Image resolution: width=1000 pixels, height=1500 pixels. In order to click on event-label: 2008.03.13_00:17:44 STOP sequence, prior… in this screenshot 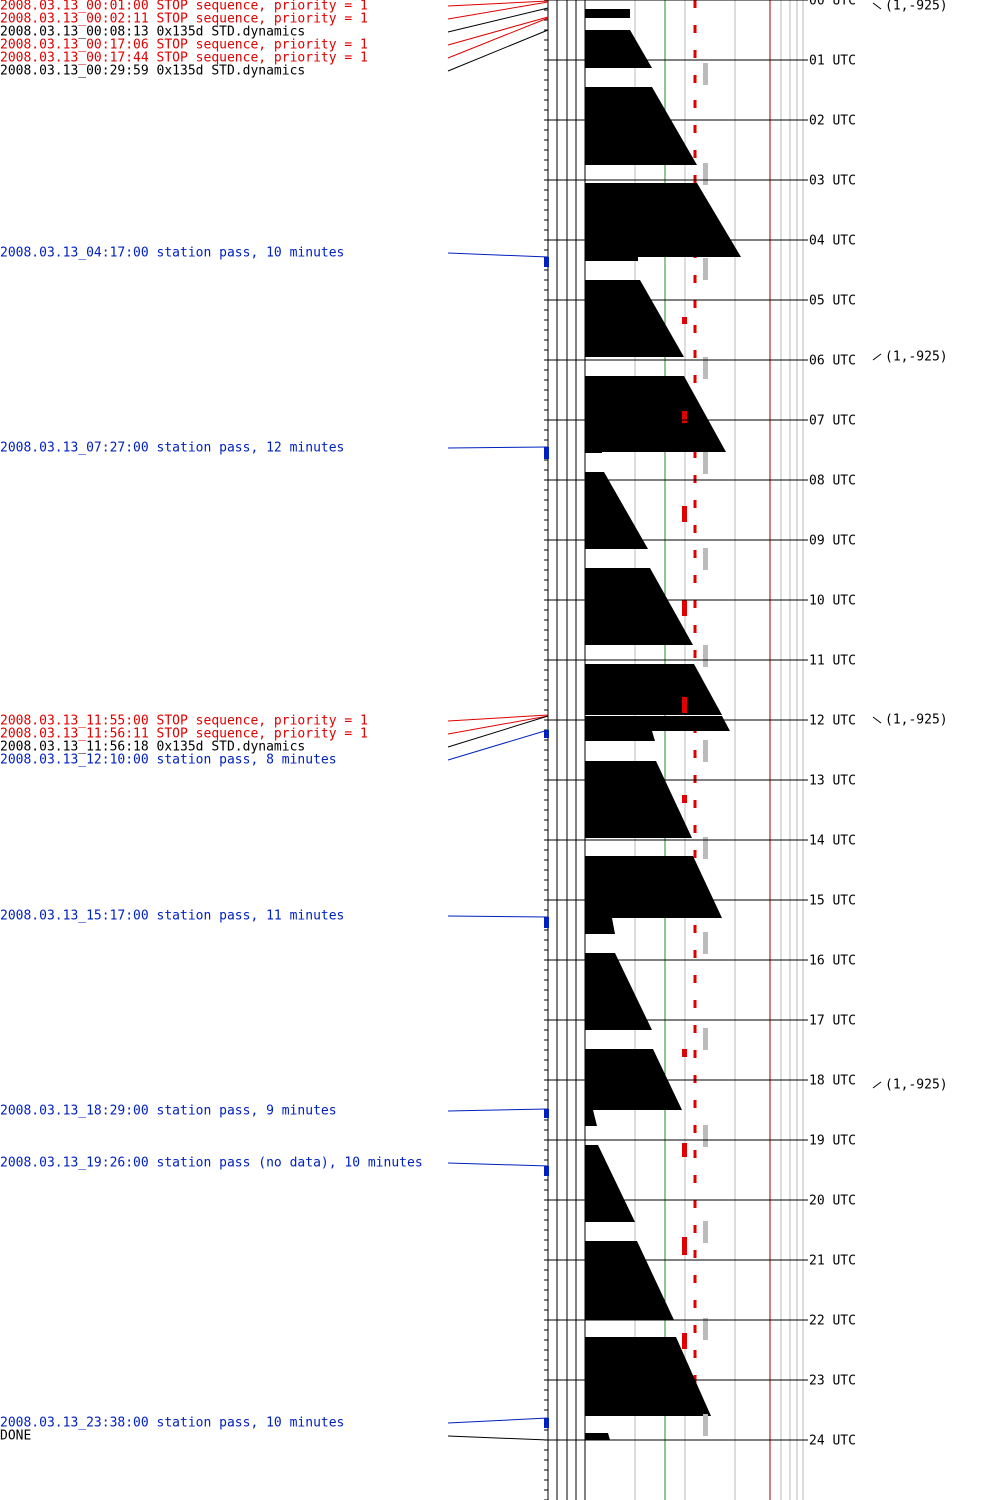, I will do `click(184, 58)`.